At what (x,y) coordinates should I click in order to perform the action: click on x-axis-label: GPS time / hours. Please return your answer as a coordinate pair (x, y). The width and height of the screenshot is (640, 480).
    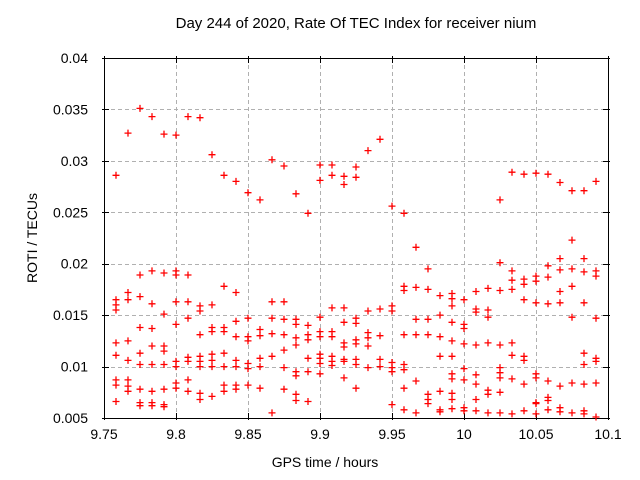
    Looking at the image, I should click on (325, 462).